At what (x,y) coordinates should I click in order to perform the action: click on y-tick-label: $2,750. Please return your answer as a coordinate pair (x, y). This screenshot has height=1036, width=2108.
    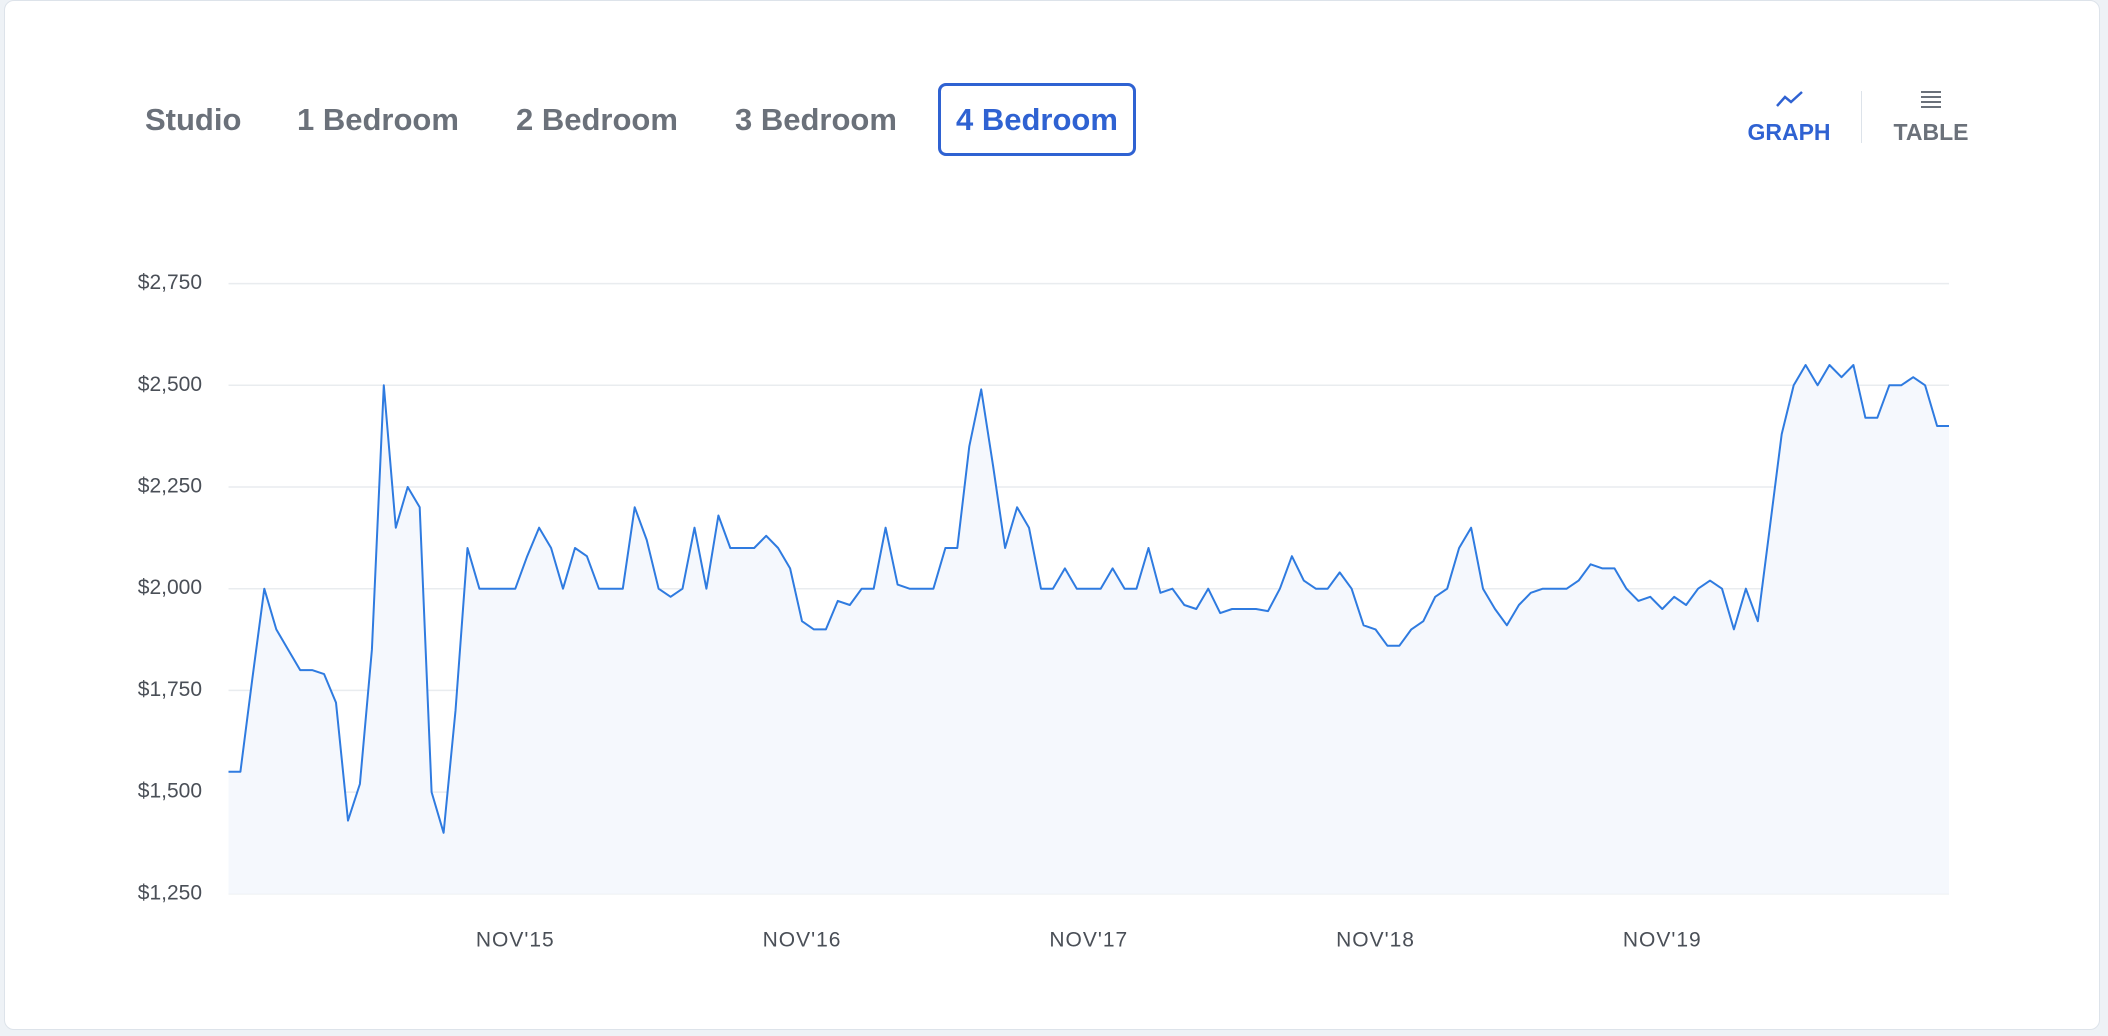
    Looking at the image, I should click on (170, 282).